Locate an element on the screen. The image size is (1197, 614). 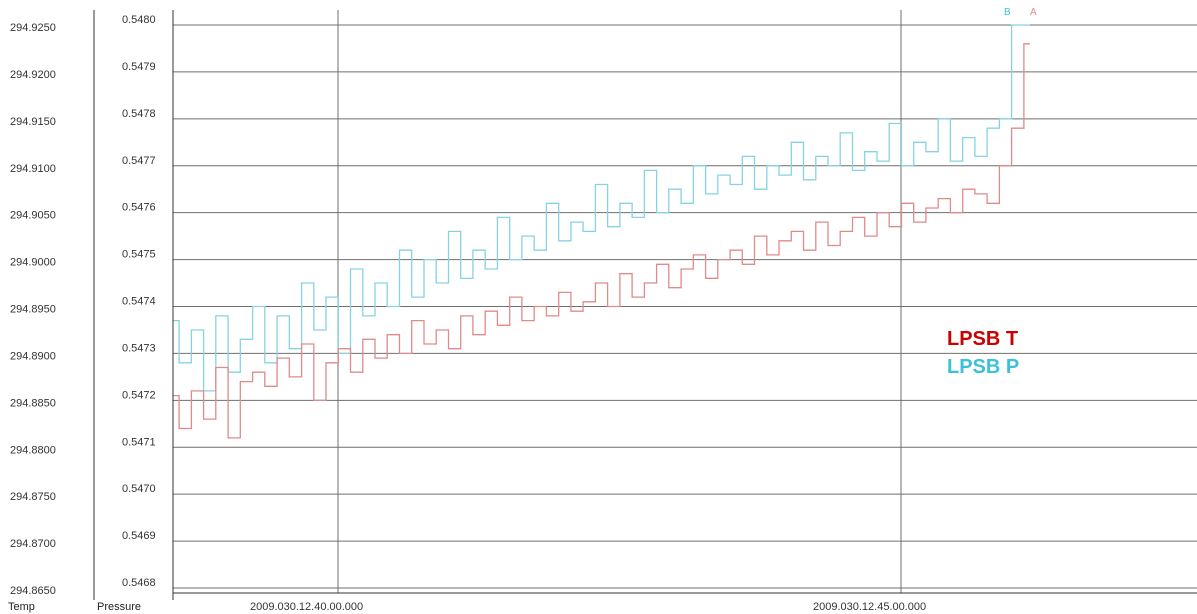
temp-tick-label: 294.8650 is located at coordinates (33, 591).